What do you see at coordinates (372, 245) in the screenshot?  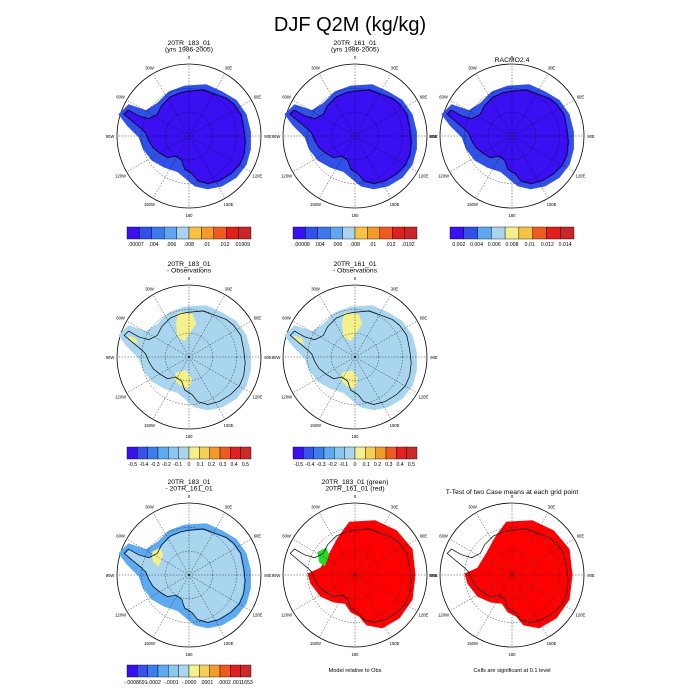 I see `colorbar-tick-label: .01` at bounding box center [372, 245].